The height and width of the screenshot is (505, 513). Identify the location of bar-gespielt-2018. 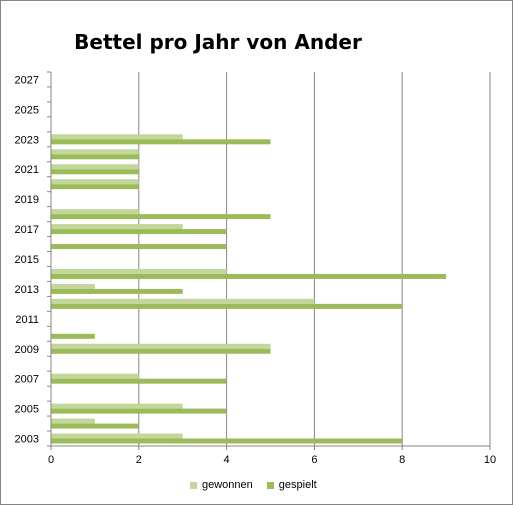
(161, 217).